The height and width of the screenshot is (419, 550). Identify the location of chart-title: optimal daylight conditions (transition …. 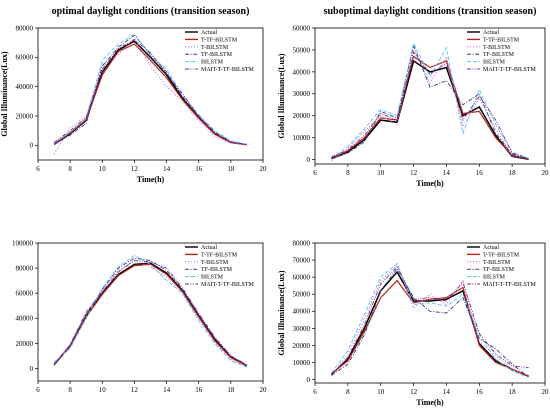
(151, 11).